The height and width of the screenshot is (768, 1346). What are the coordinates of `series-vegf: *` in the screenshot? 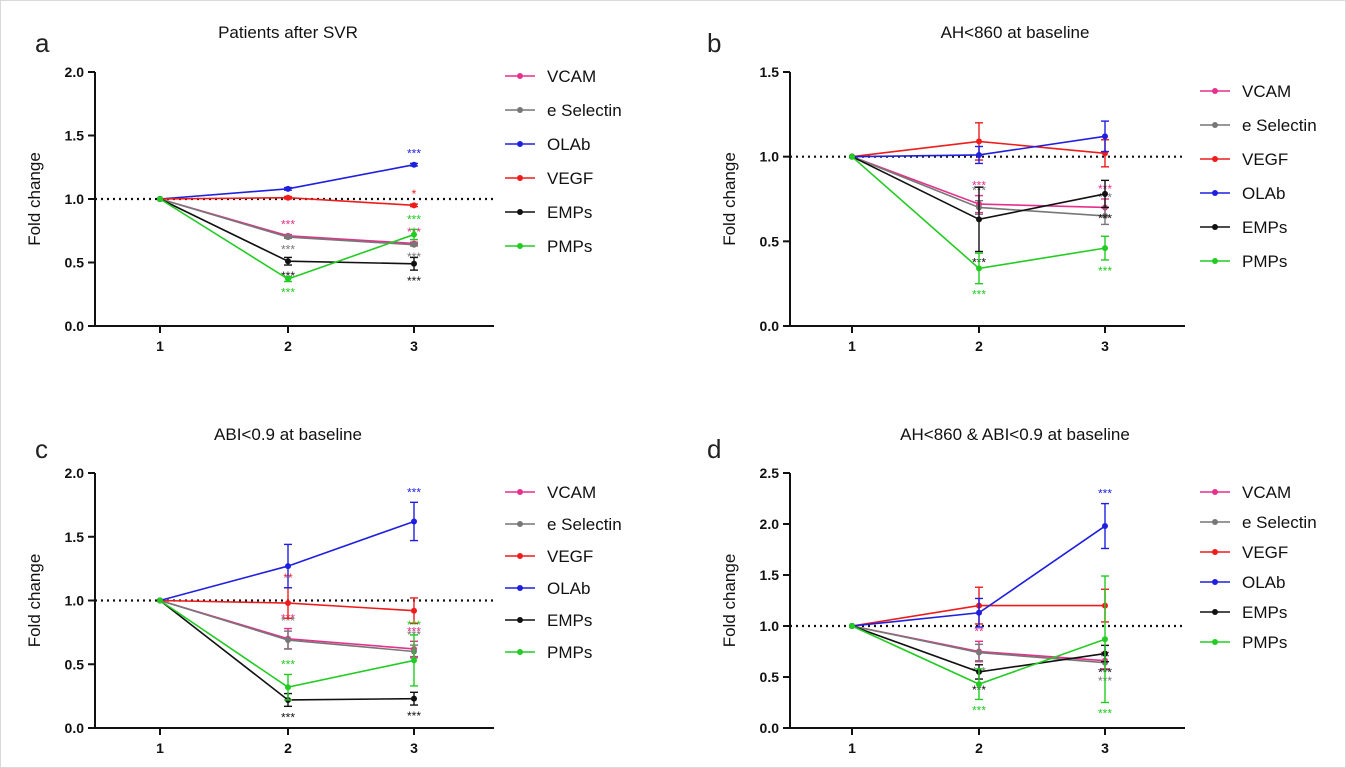 It's located at (287, 198).